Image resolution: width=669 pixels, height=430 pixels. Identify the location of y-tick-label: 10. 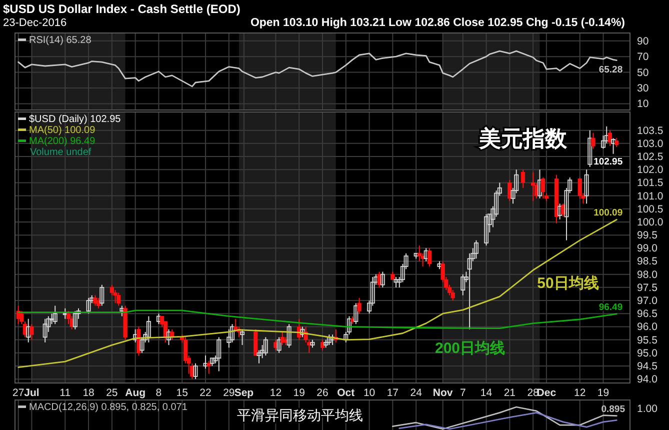
(643, 104).